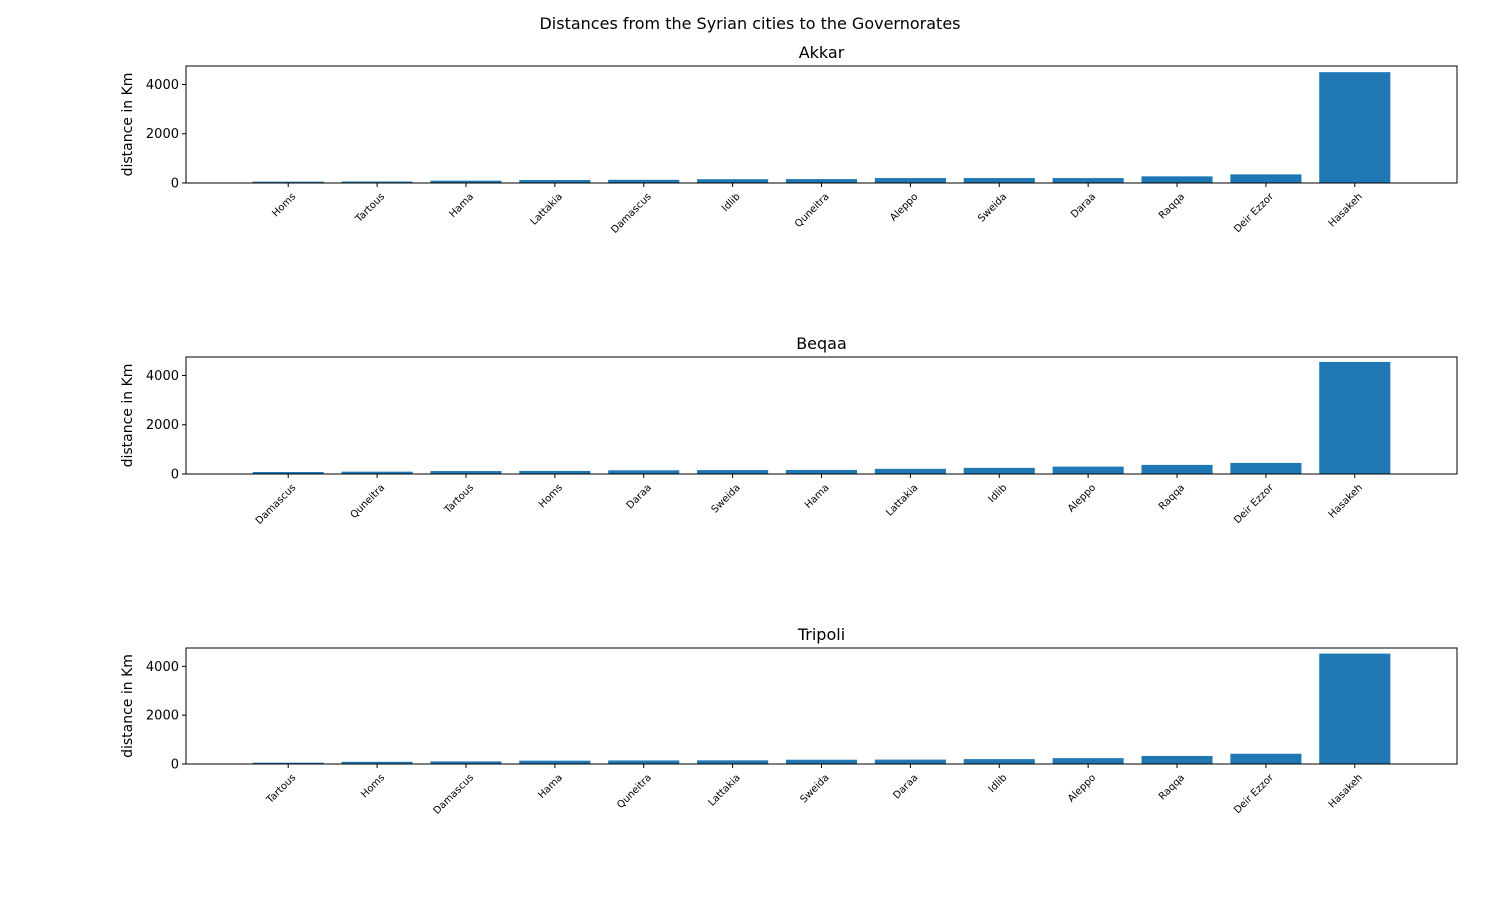 The height and width of the screenshot is (900, 1500). Describe the element at coordinates (821, 343) in the screenshot. I see `subplot-title: Beqaa` at that location.